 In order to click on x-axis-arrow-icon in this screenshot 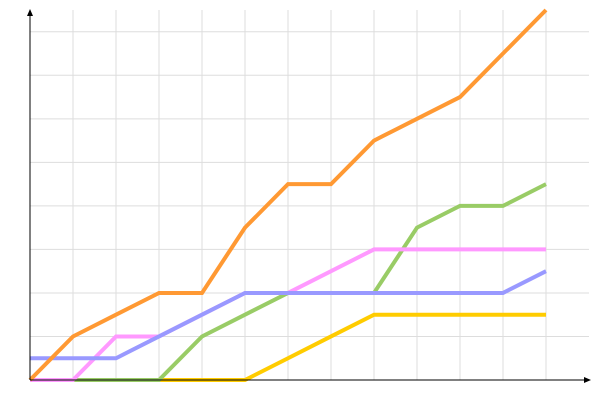, I will do `click(587, 380)`.